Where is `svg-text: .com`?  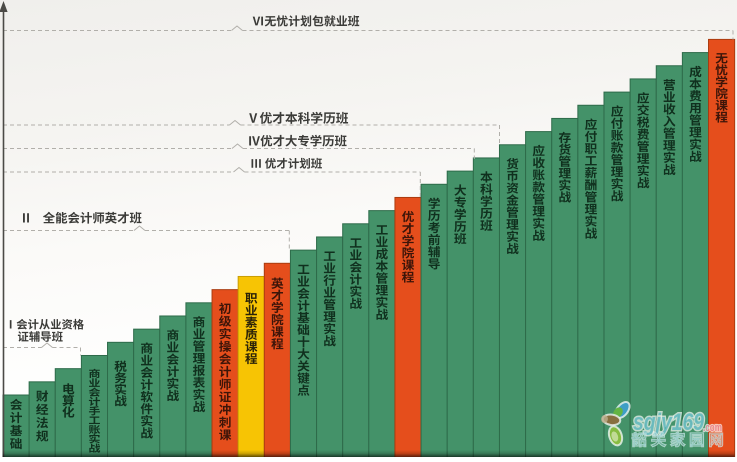
svg-text: .com is located at coordinates (712, 428).